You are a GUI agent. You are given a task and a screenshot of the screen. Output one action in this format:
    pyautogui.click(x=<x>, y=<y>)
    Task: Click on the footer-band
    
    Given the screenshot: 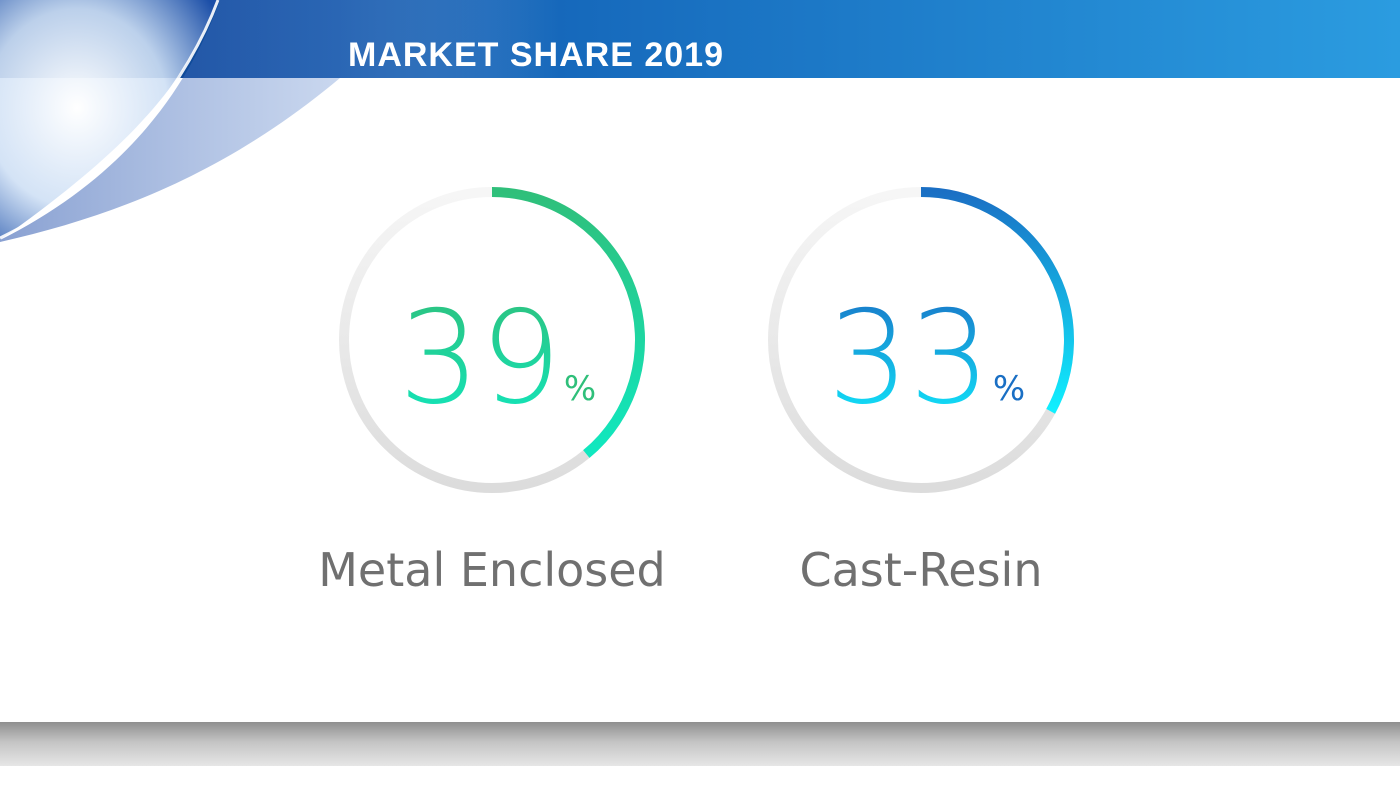 What is the action you would take?
    pyautogui.click(x=700, y=744)
    